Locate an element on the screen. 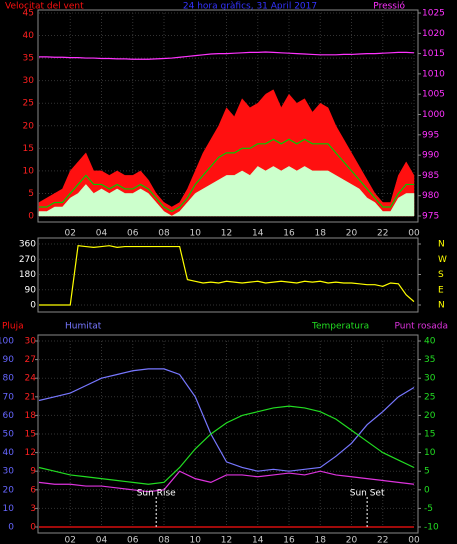 The width and height of the screenshot is (457, 544). y2-tick-label: 1000 is located at coordinates (433, 115).